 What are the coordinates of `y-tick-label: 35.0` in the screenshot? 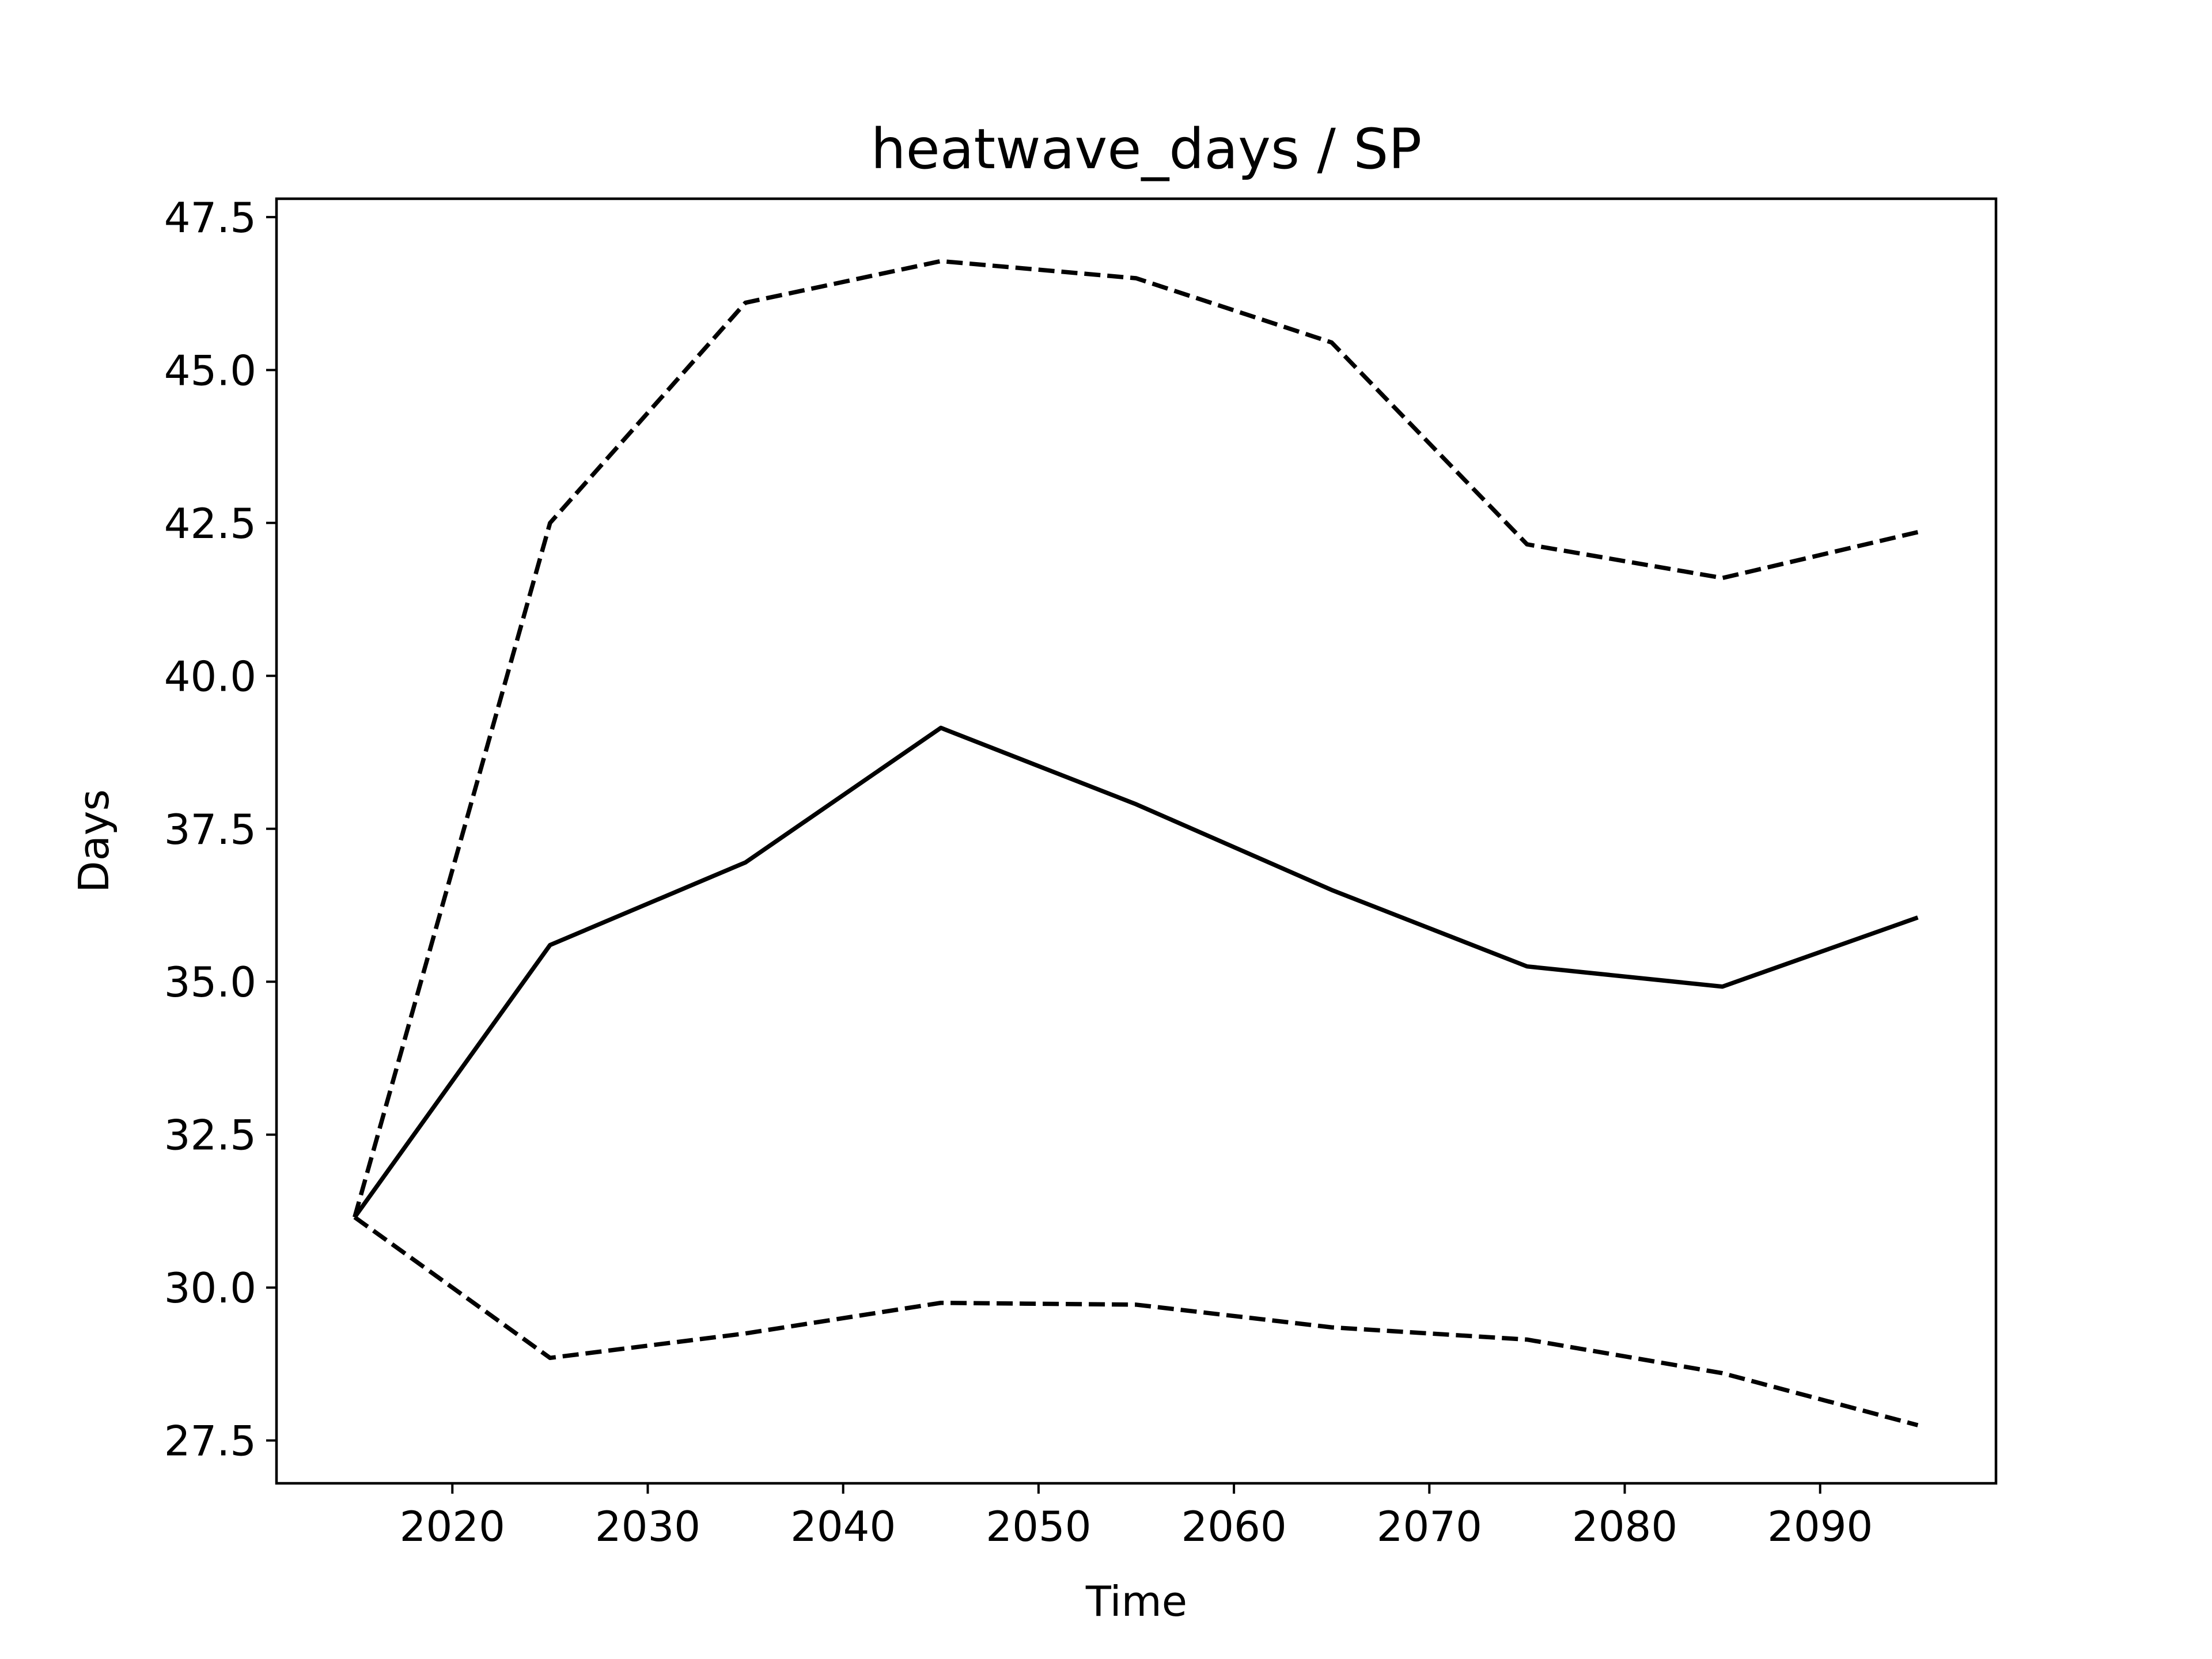 It's located at (210, 982).